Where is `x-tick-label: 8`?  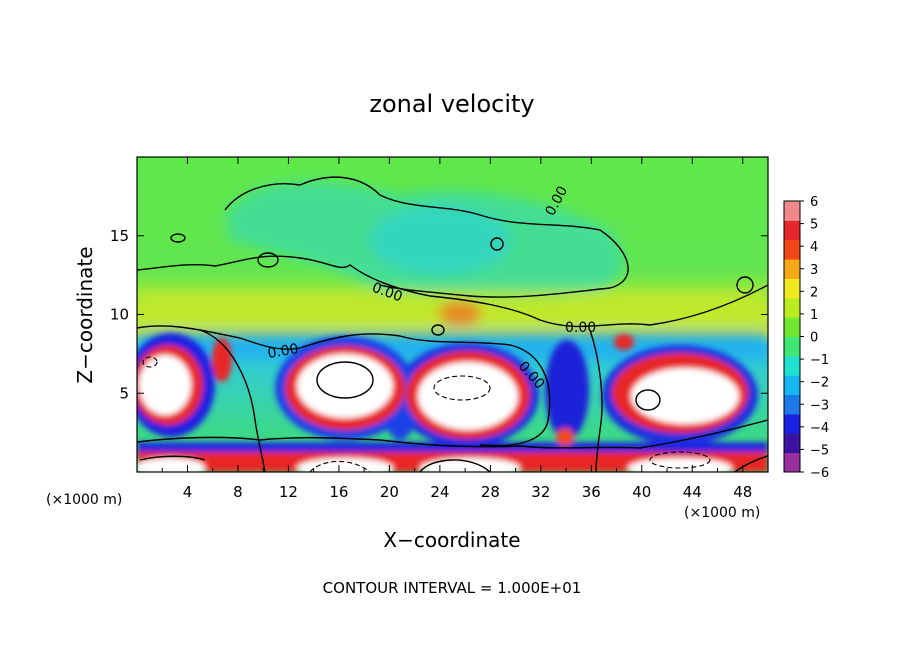 x-tick-label: 8 is located at coordinates (238, 492).